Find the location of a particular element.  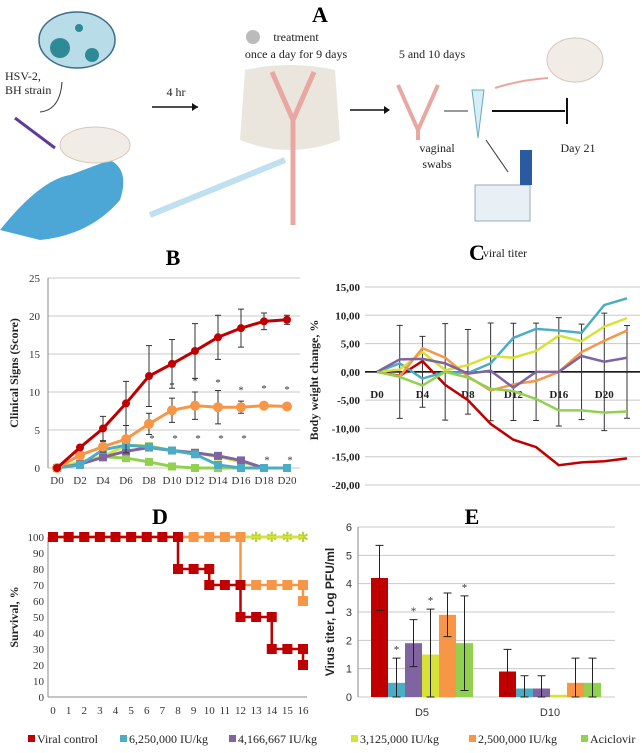

y-axis-label: Clinical Signs (Score) is located at coordinates (14, 373).